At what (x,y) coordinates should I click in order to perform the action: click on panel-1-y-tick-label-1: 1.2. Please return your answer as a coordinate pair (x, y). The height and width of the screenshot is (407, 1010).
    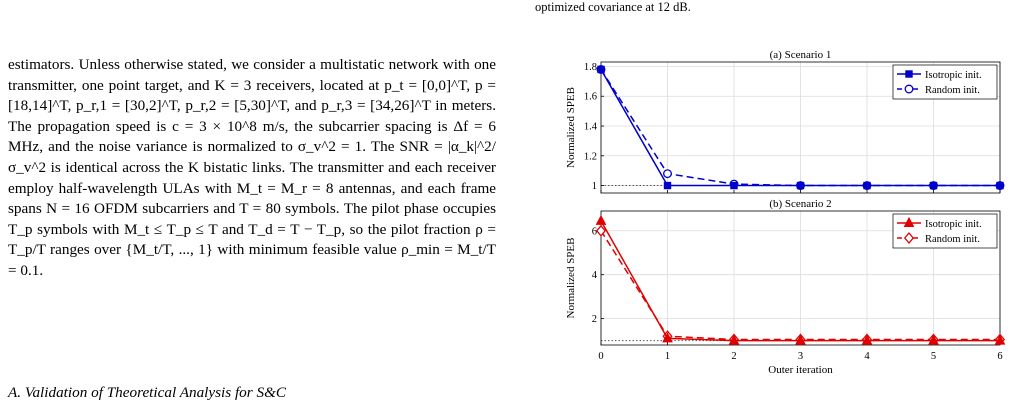
    Looking at the image, I should click on (590, 156).